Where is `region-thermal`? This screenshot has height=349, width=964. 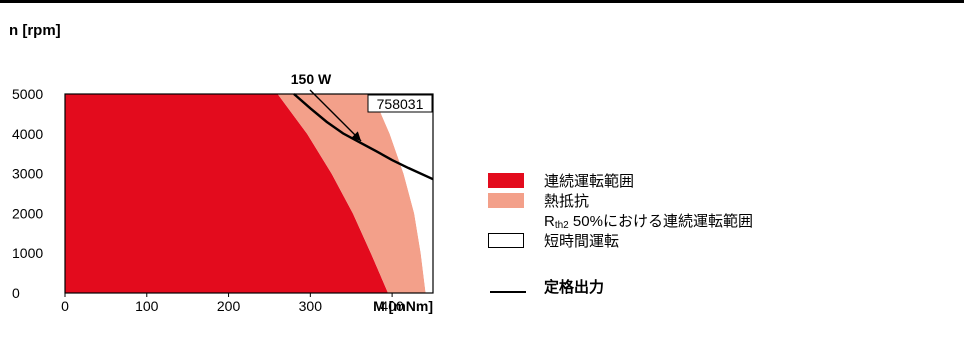
region-thermal is located at coordinates (351, 193).